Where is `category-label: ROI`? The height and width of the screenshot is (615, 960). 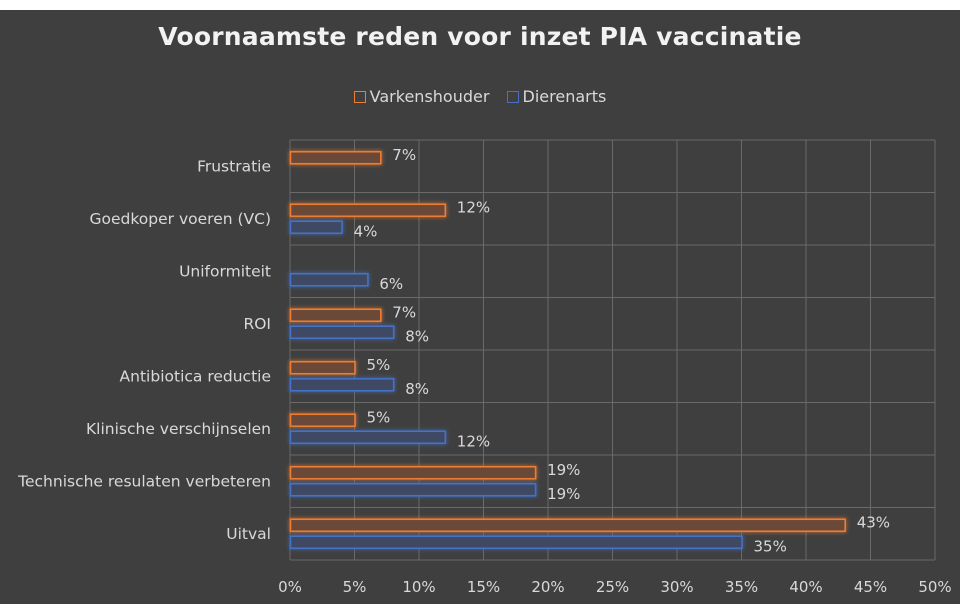 category-label: ROI is located at coordinates (257, 324).